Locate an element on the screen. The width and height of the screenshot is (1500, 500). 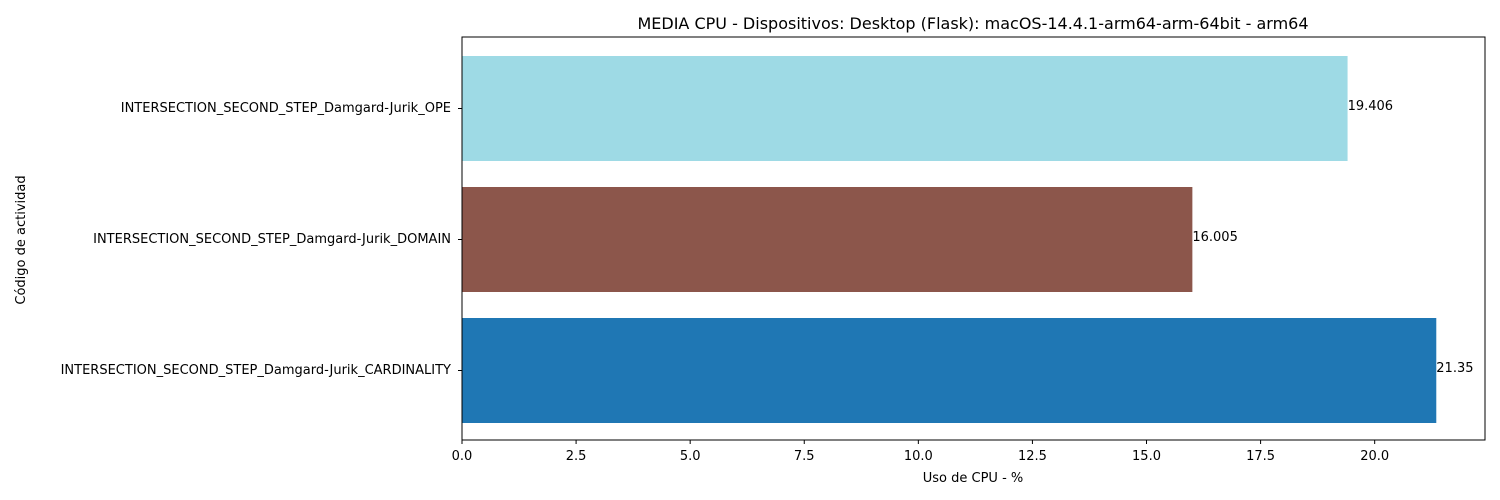
value-labels-group: 21.35 16.005 19.406 is located at coordinates (1332, 237).